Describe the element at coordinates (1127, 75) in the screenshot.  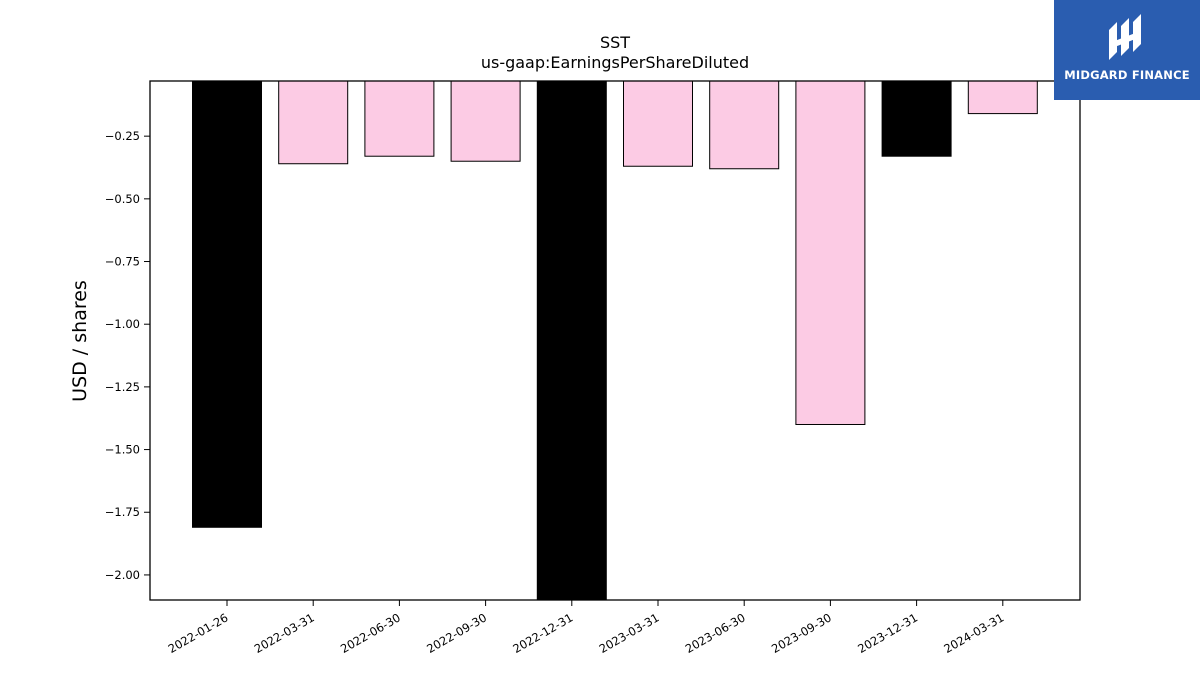
I see `brand-name: MIDGARD FINANCE` at that location.